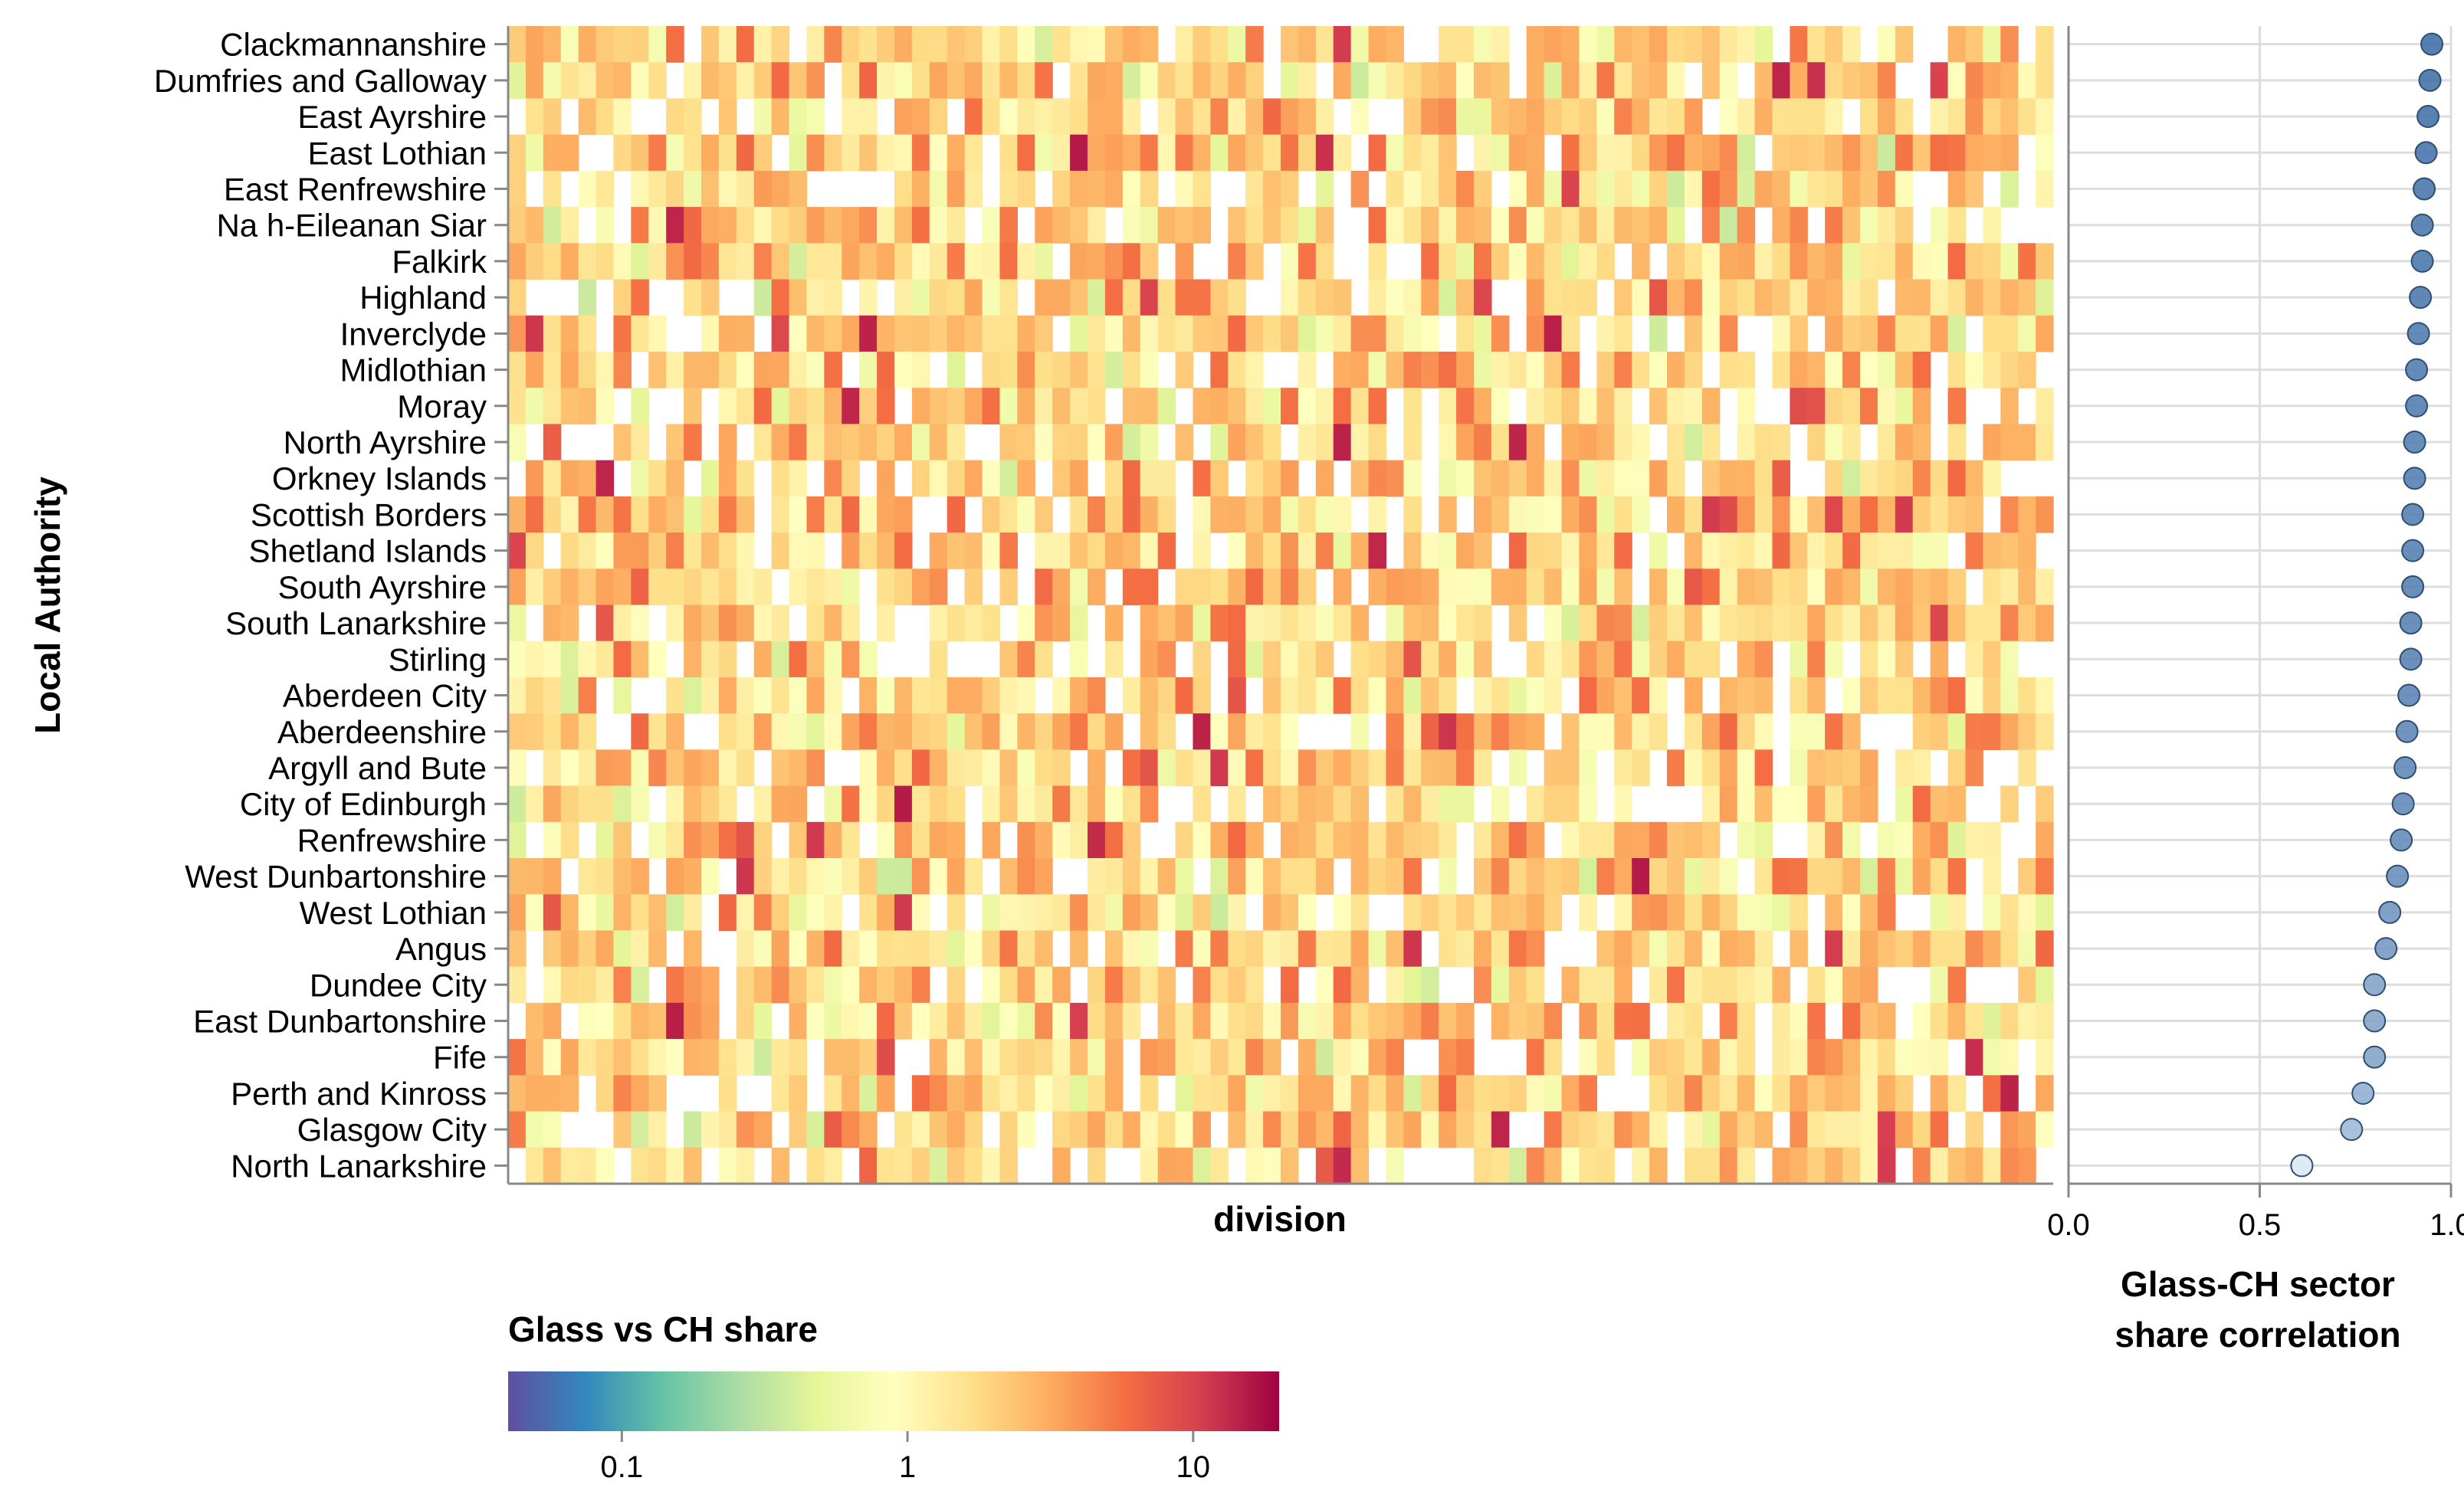 The width and height of the screenshot is (2464, 1494). Describe the element at coordinates (894, 1401) in the screenshot. I see `legend-gradient-bar` at that location.